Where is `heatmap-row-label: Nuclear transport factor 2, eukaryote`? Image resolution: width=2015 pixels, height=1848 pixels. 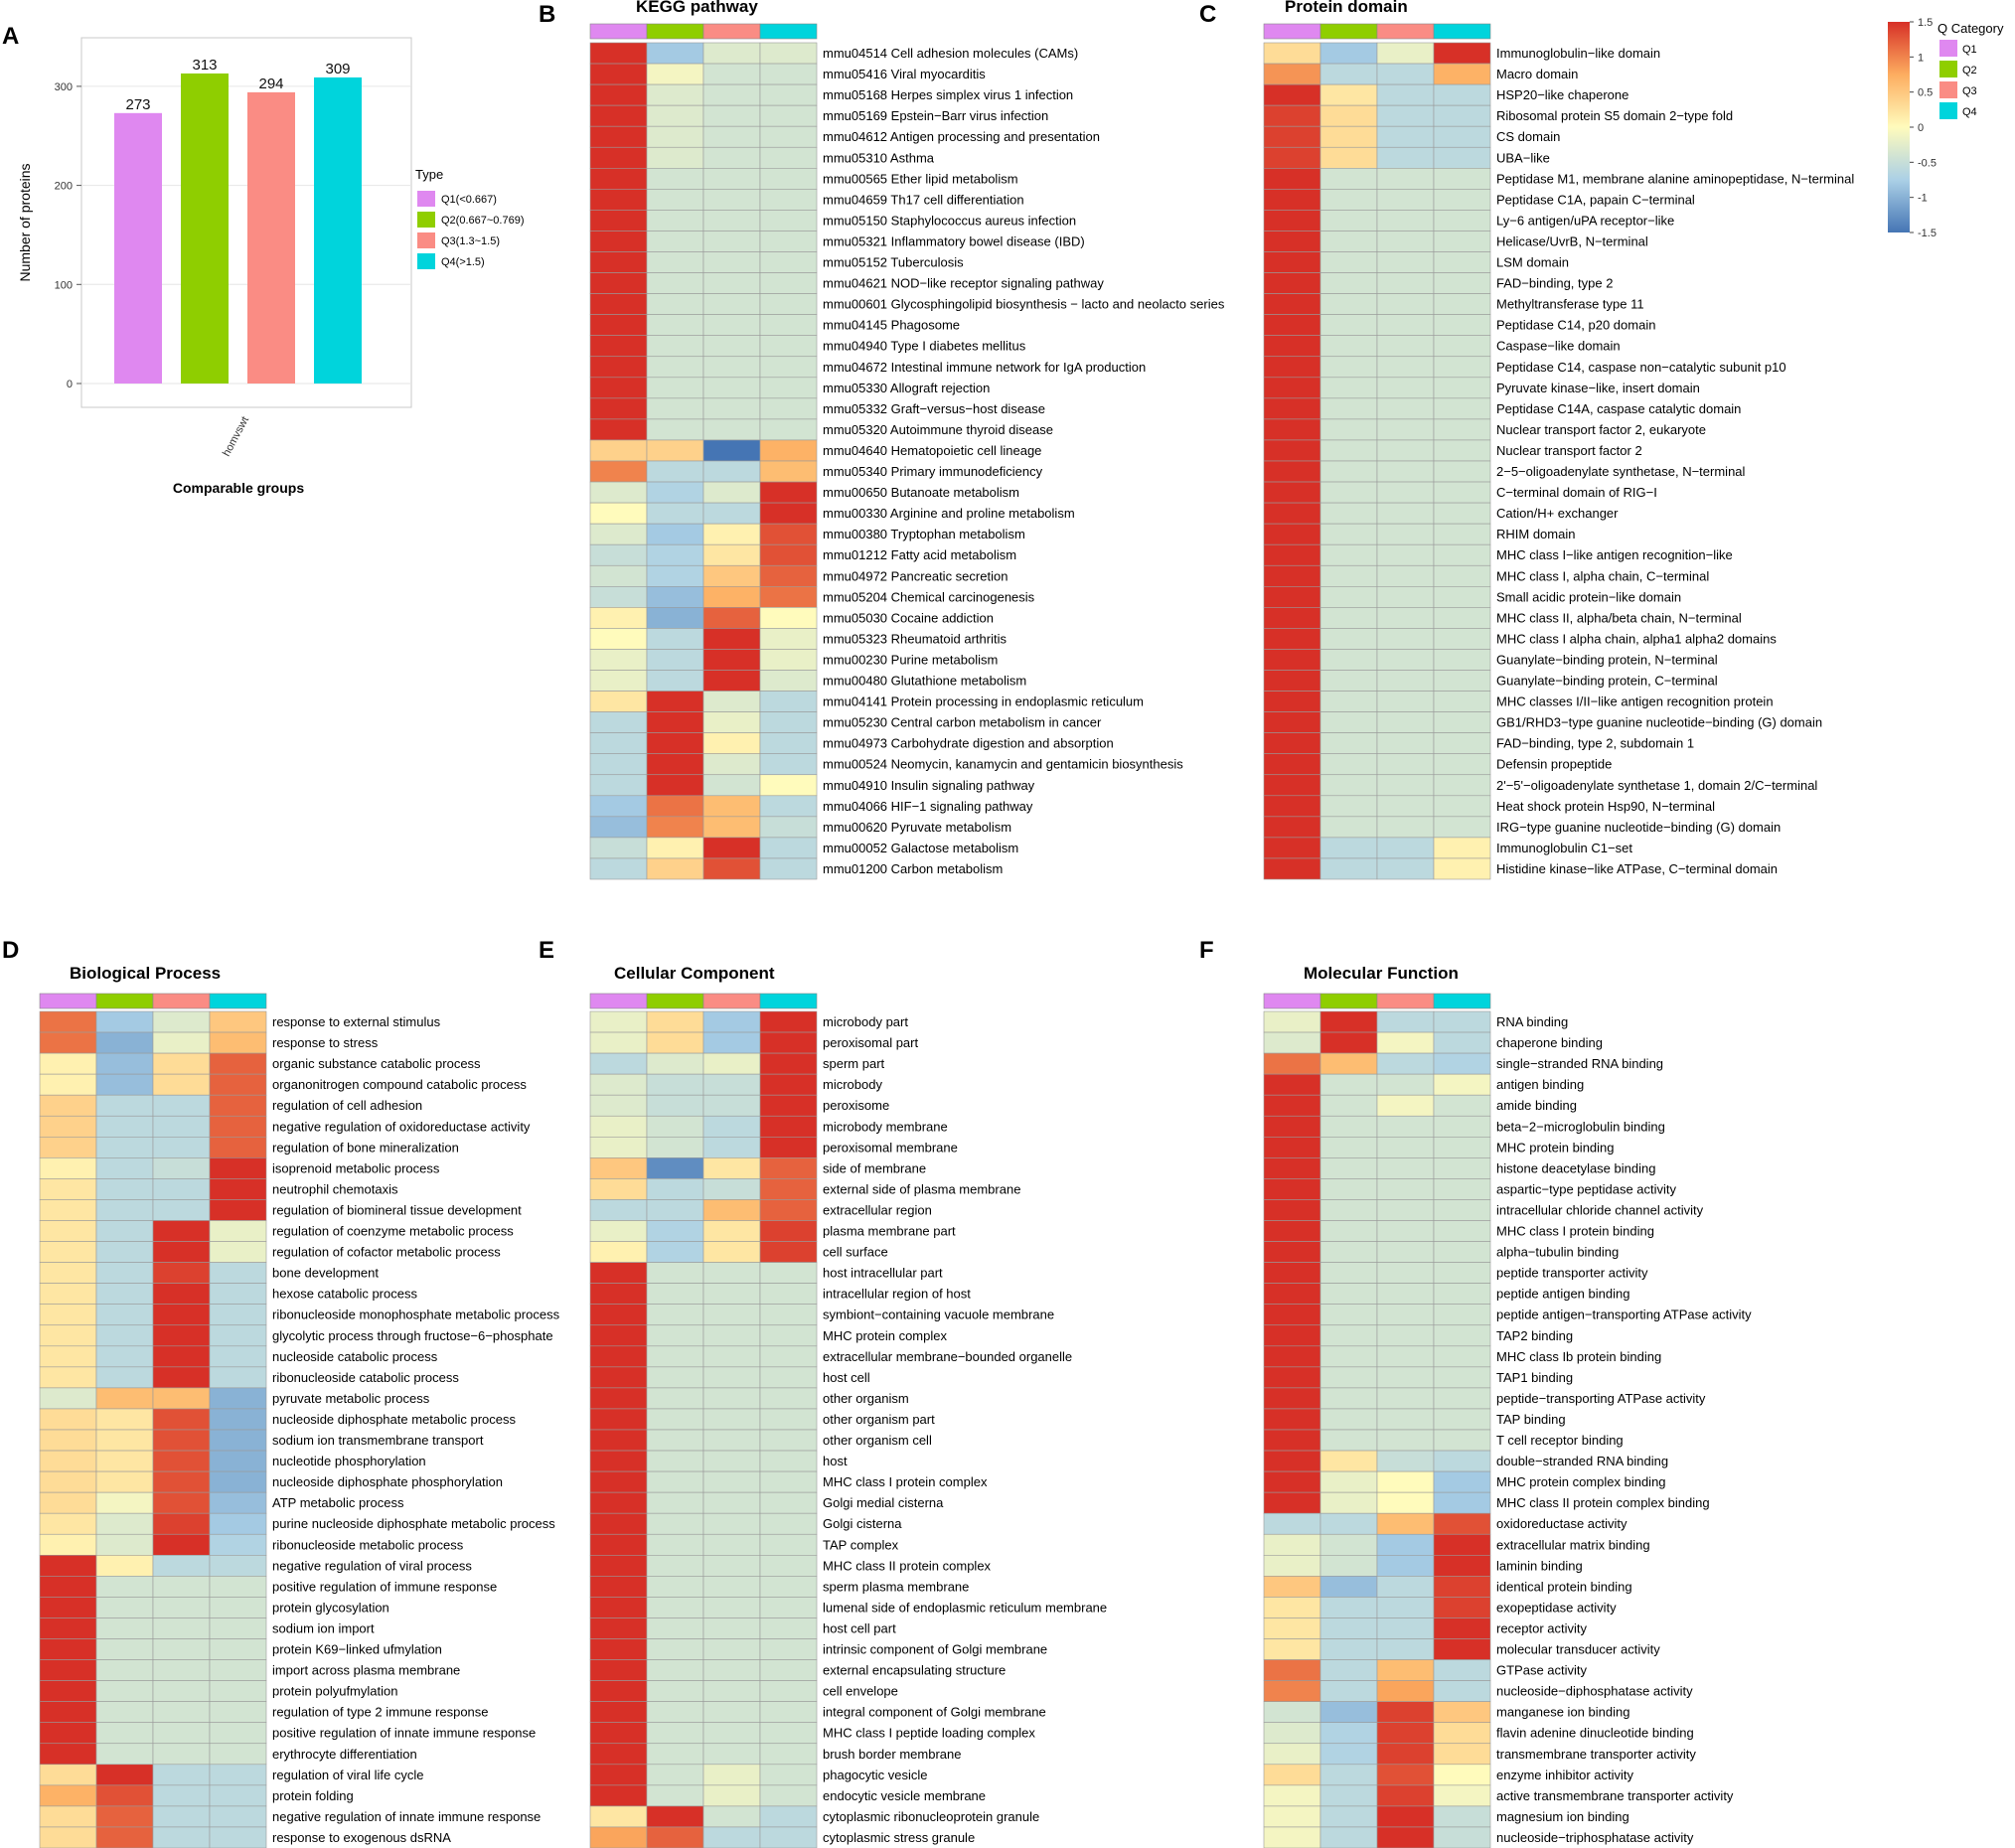 heatmap-row-label: Nuclear transport factor 2, eukaryote is located at coordinates (1601, 430).